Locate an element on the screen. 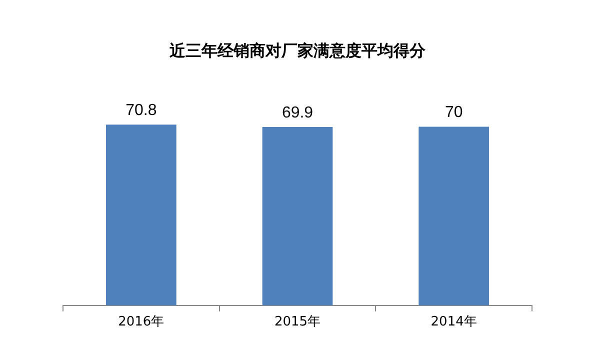 This screenshot has width=600, height=351. data-label: 70.8 is located at coordinates (141, 111).